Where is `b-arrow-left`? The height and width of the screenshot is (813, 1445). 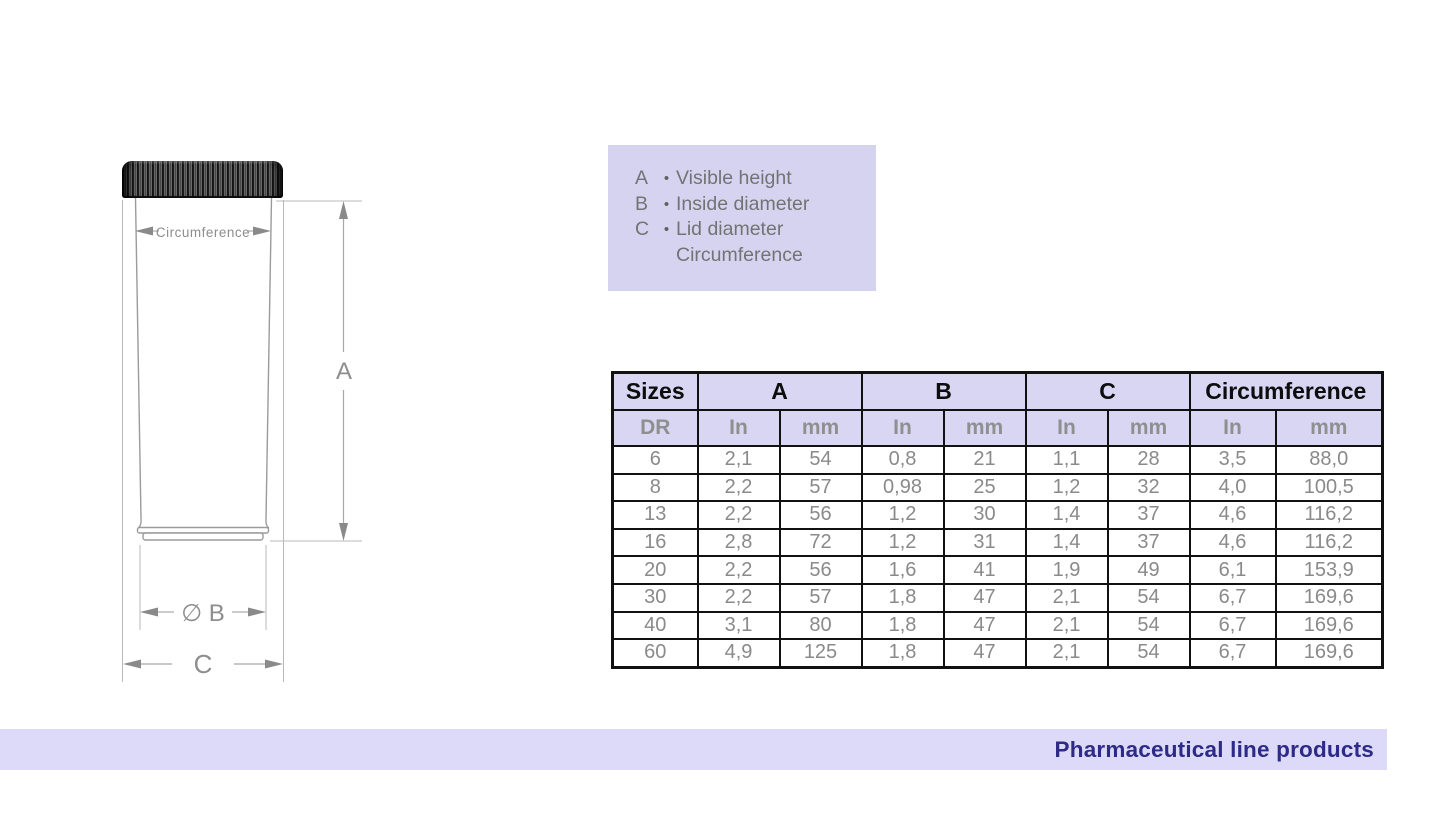 b-arrow-left is located at coordinates (149, 612).